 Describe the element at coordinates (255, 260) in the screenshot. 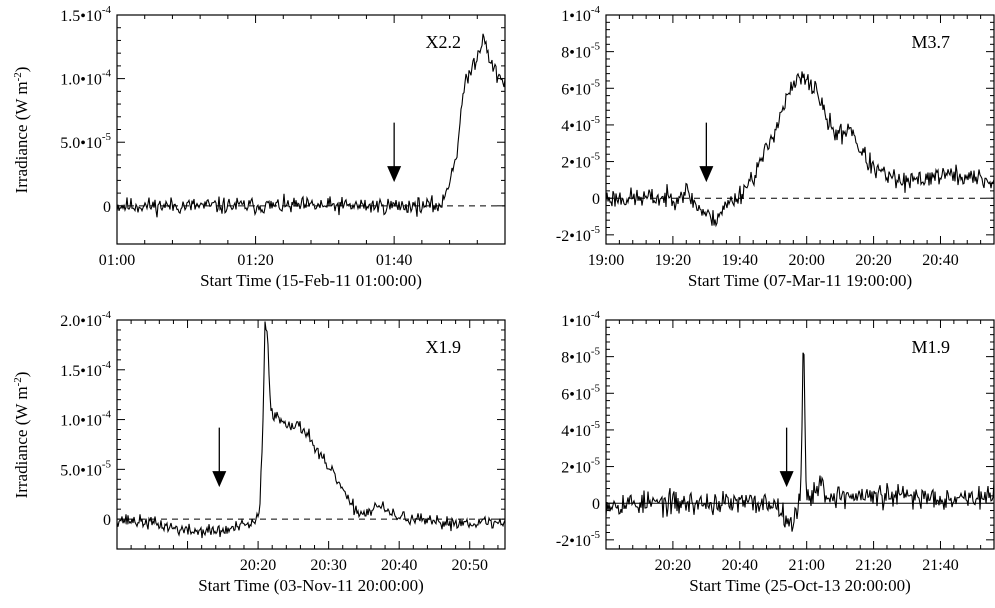

I see `x-tick-label: 01:20` at that location.